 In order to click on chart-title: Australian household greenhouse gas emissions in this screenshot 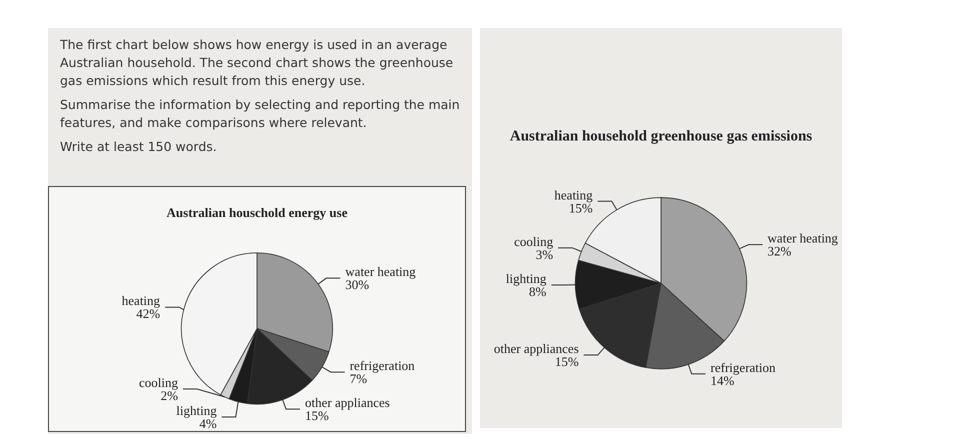, I will do `click(661, 136)`.